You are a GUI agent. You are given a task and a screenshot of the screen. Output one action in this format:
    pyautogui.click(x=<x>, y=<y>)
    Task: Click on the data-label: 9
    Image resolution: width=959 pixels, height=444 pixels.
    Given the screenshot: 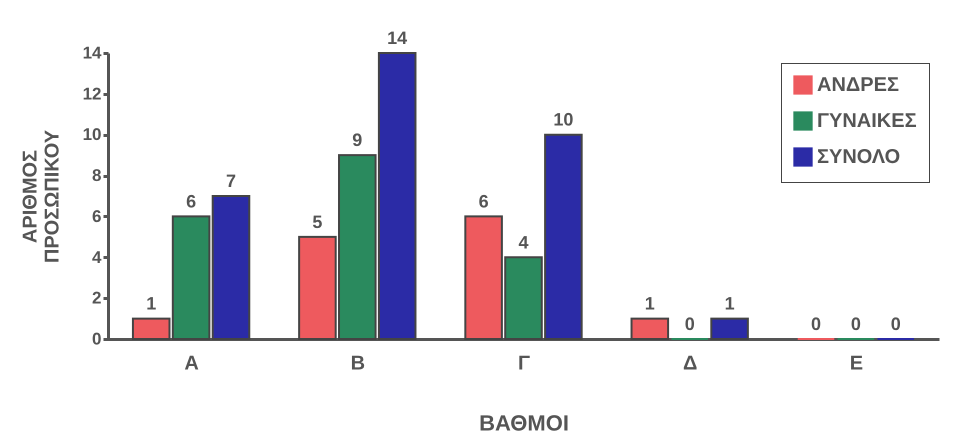 What is the action you would take?
    pyautogui.click(x=357, y=140)
    